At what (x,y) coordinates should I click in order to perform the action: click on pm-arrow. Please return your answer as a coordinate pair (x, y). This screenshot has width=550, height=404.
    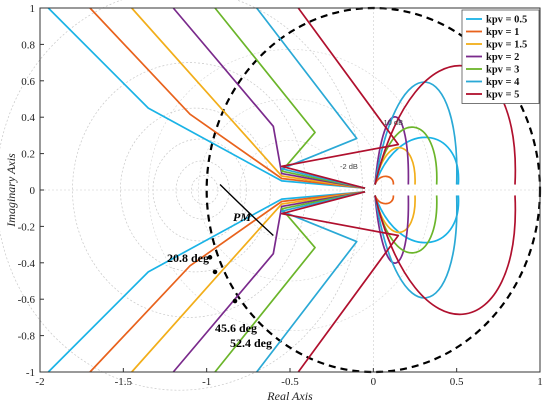
    Looking at the image, I should click on (246, 210).